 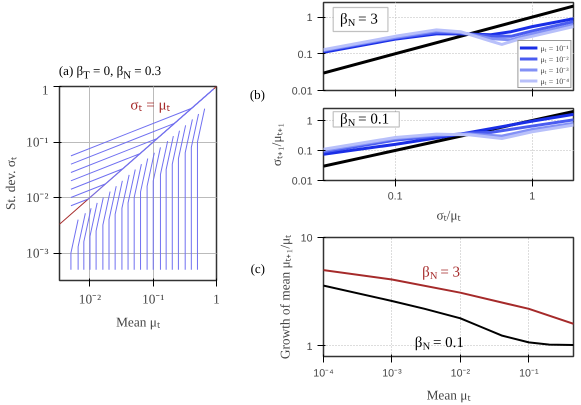 What do you see at coordinates (110, 73) in the screenshot?
I see `chart-title: (a) β$_{T}$ = 0, β$_{N}$ = 0.3` at bounding box center [110, 73].